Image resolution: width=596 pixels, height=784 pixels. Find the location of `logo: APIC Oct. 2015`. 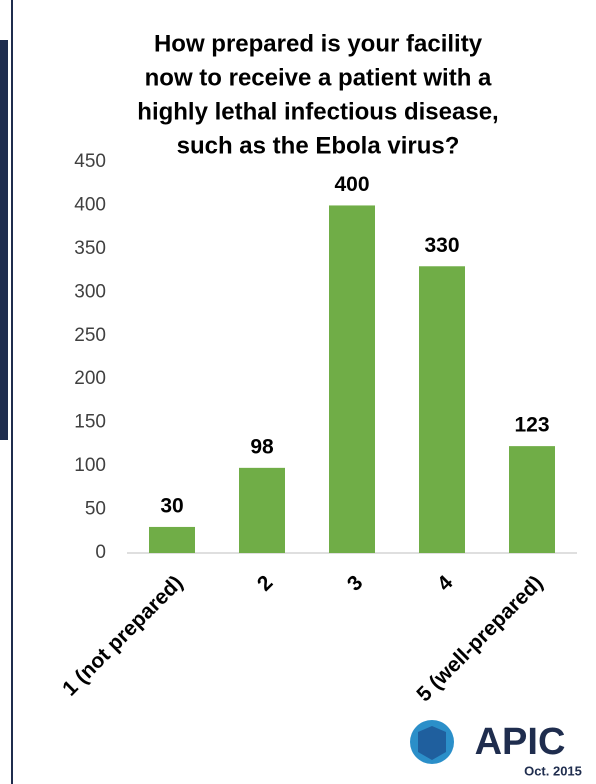

logo: APIC Oct. 2015 is located at coordinates (496, 749).